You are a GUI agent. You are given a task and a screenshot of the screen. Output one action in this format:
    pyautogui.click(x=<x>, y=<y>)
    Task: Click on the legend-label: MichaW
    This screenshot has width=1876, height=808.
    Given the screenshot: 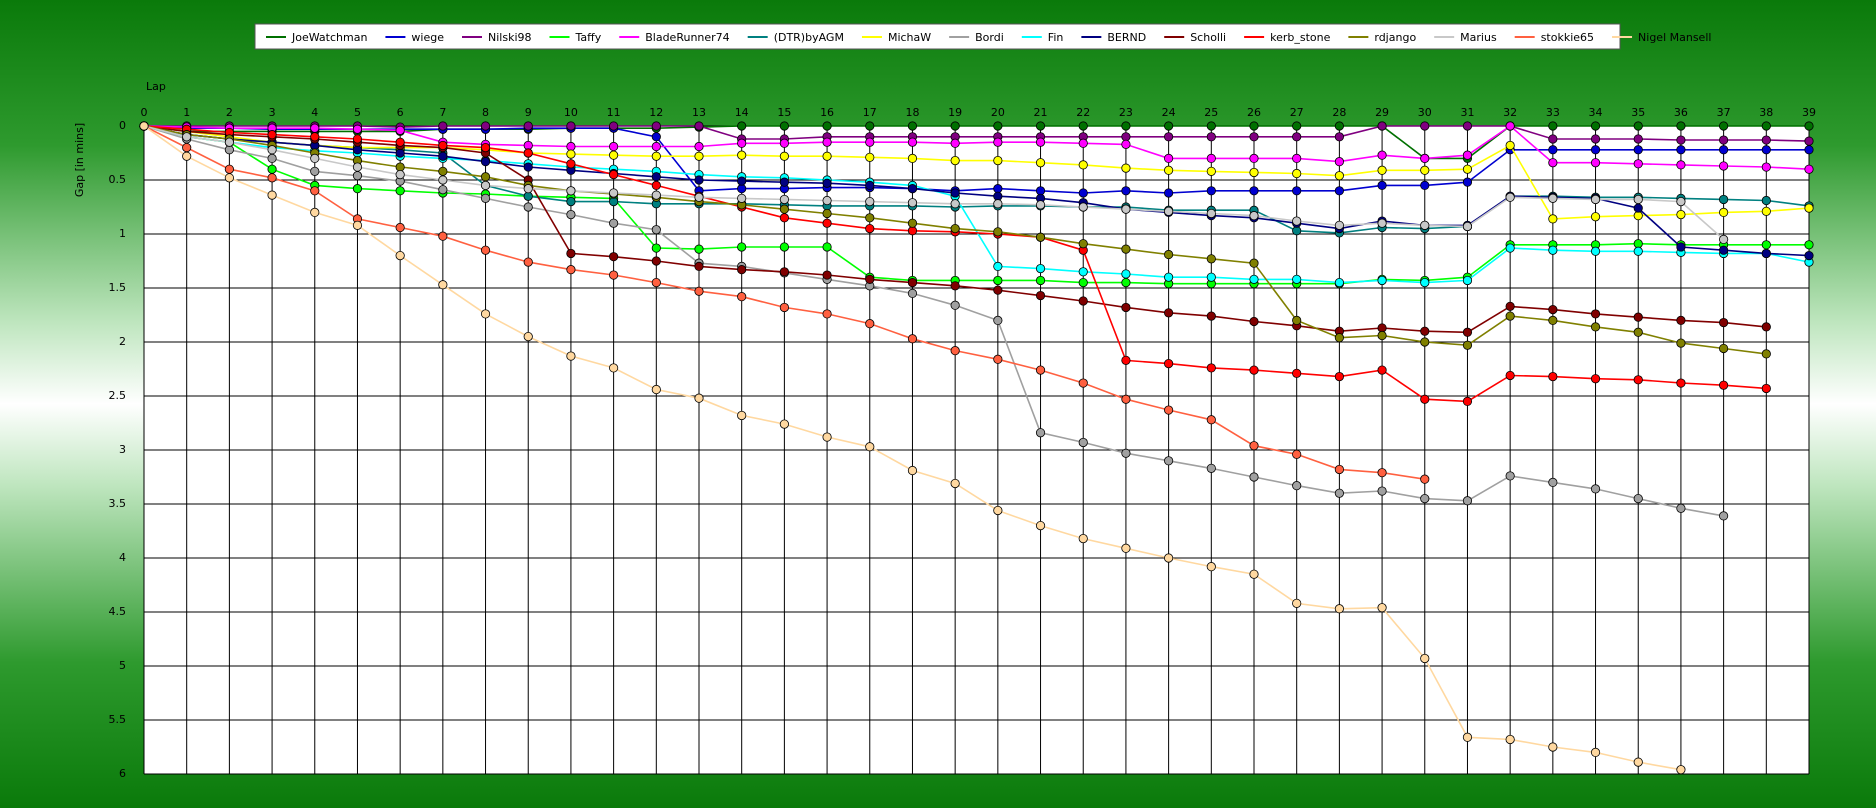 What is the action you would take?
    pyautogui.click(x=909, y=37)
    